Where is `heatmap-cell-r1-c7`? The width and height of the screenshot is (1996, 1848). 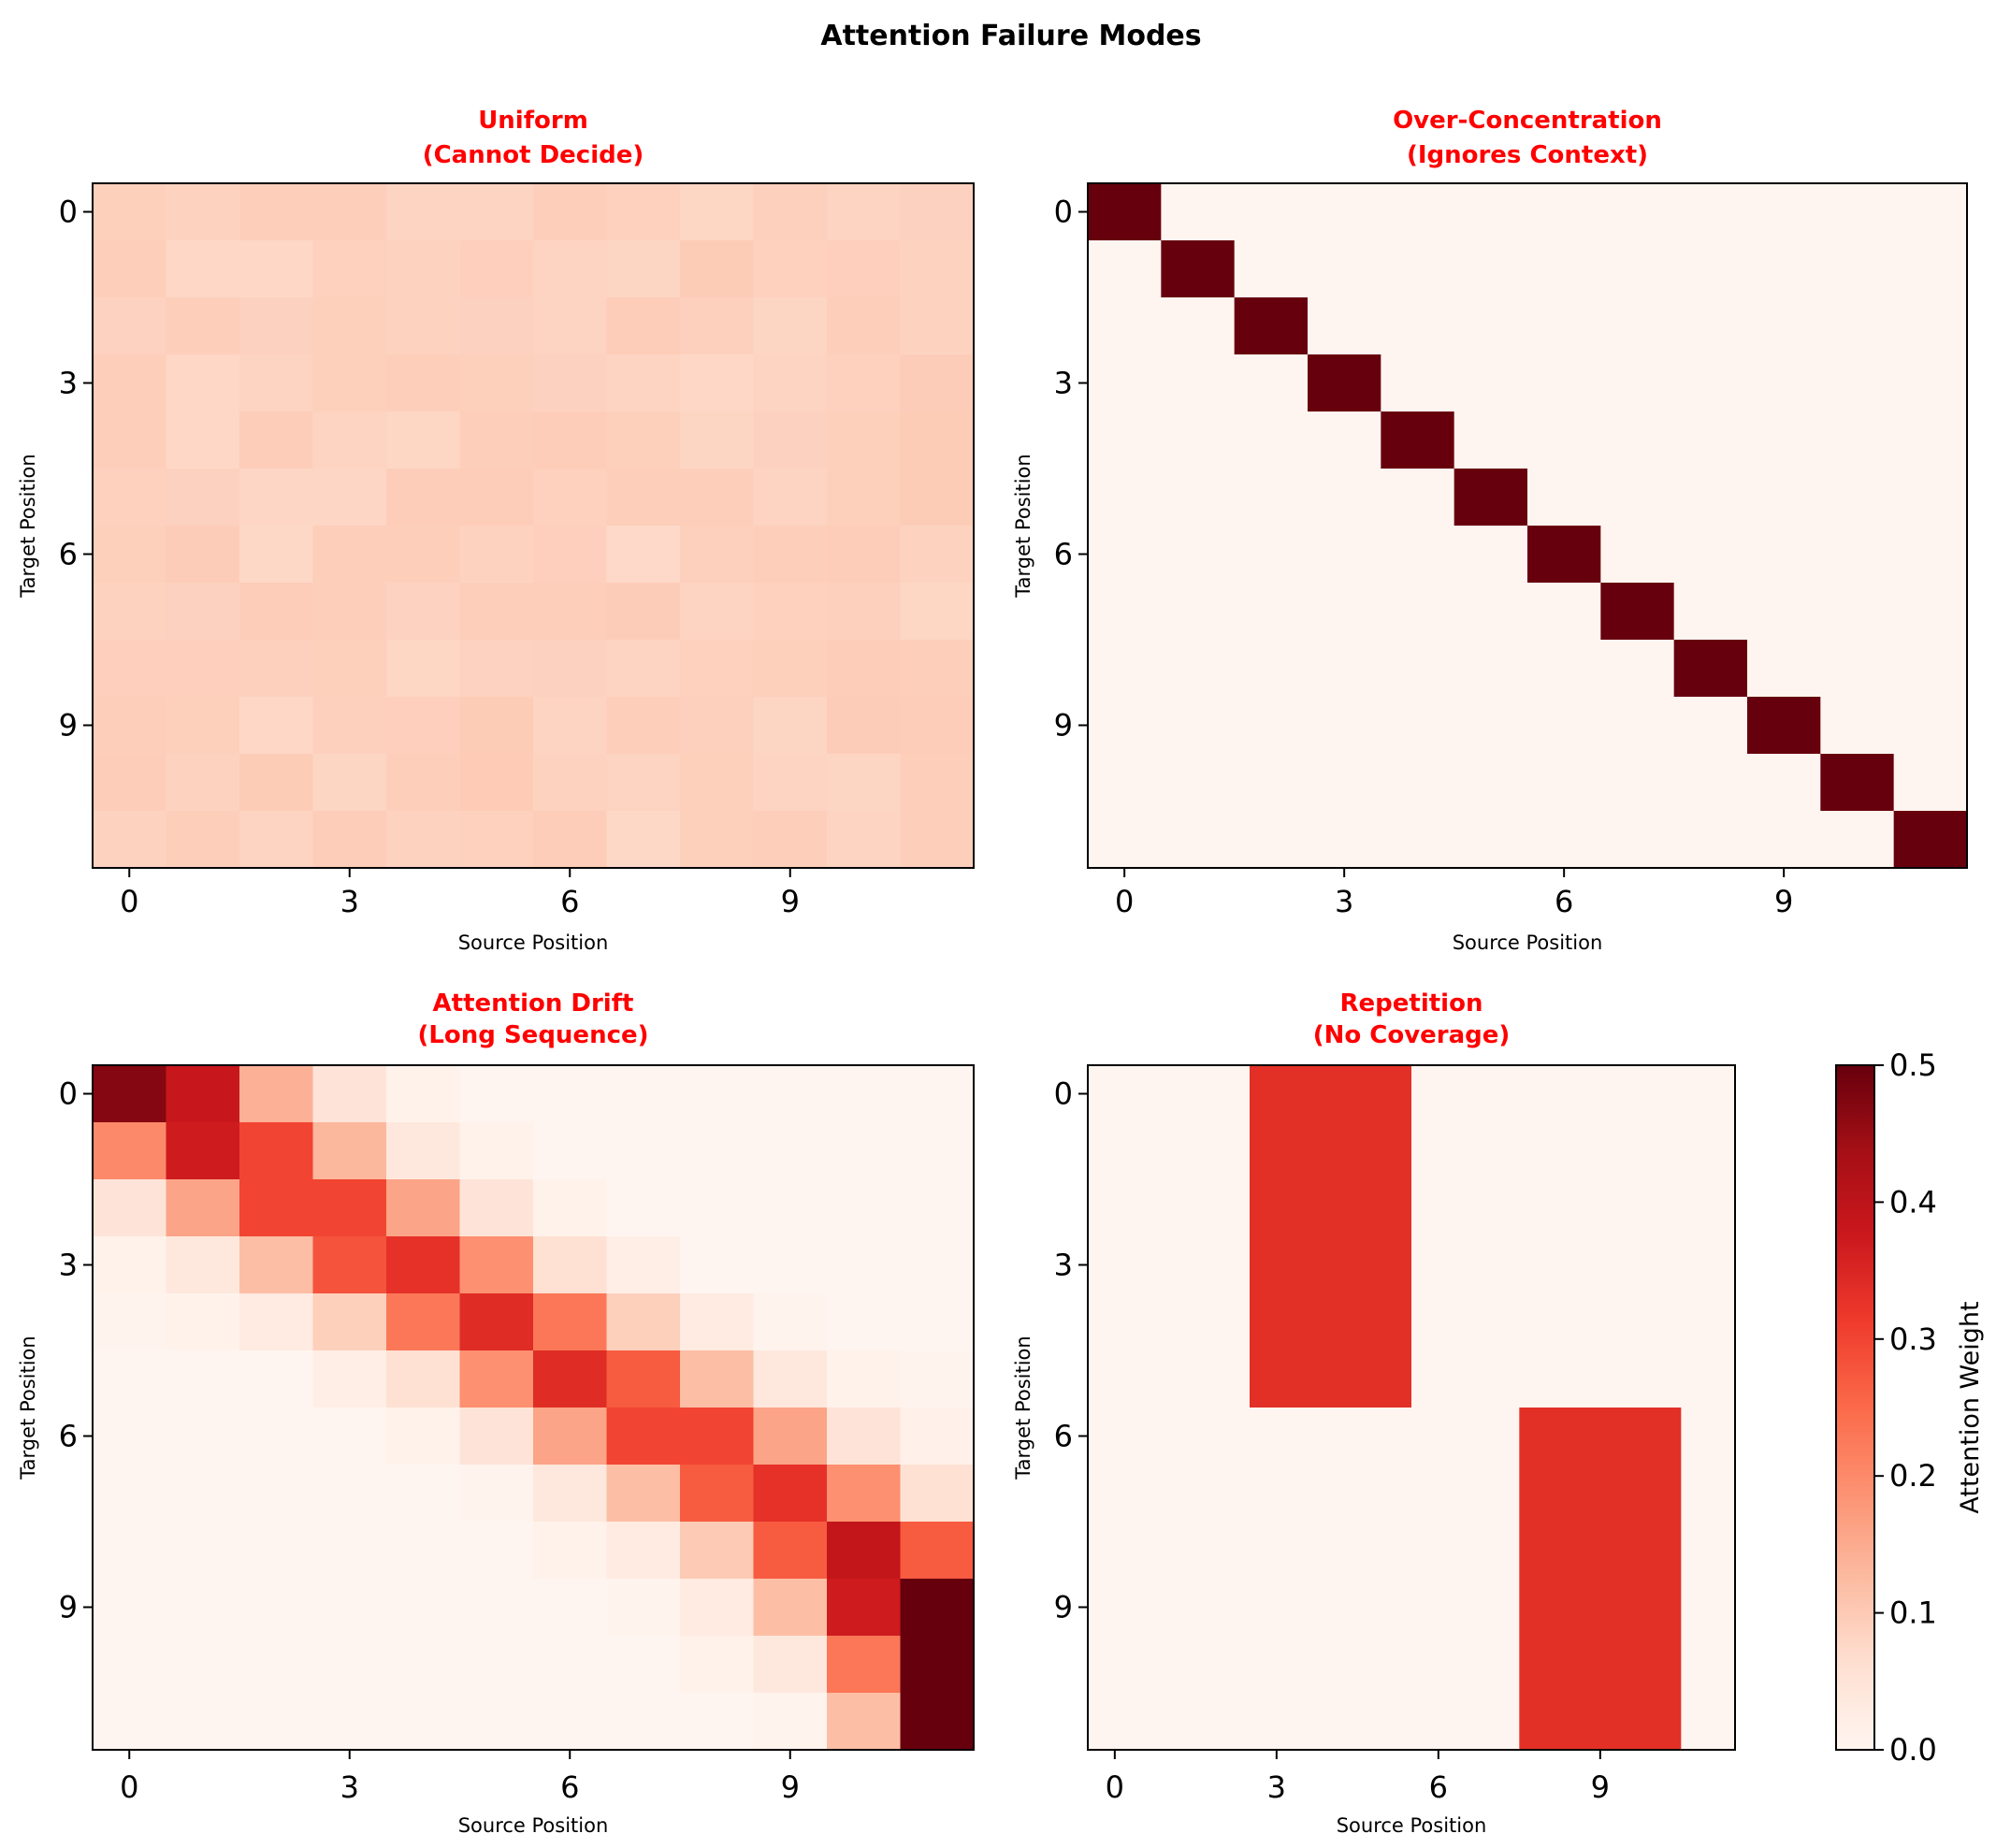
heatmap-cell-r1-c7 is located at coordinates (1492, 1151).